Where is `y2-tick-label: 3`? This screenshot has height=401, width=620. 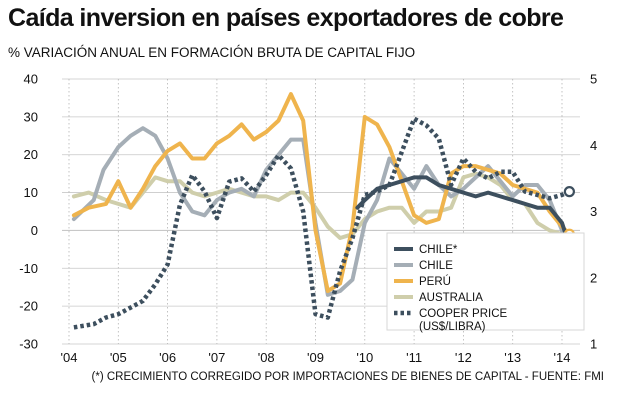 y2-tick-label: 3 is located at coordinates (593, 211).